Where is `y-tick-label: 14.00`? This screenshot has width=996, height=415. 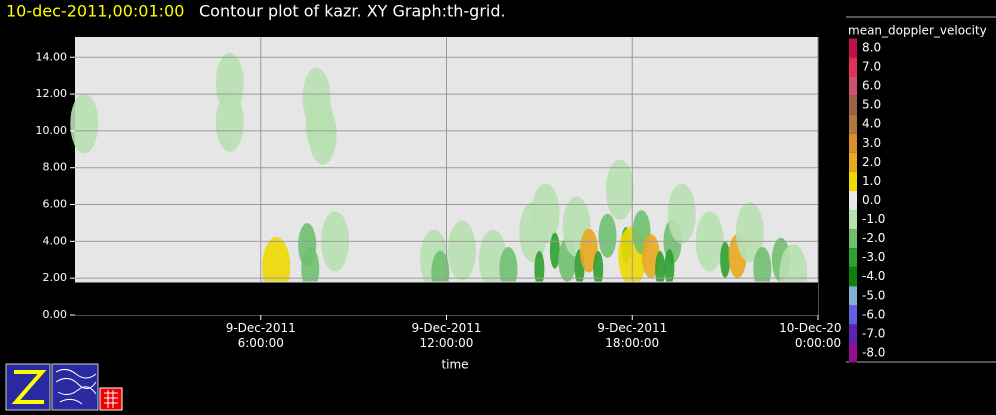
y-tick-label: 14.00 is located at coordinates (52, 56).